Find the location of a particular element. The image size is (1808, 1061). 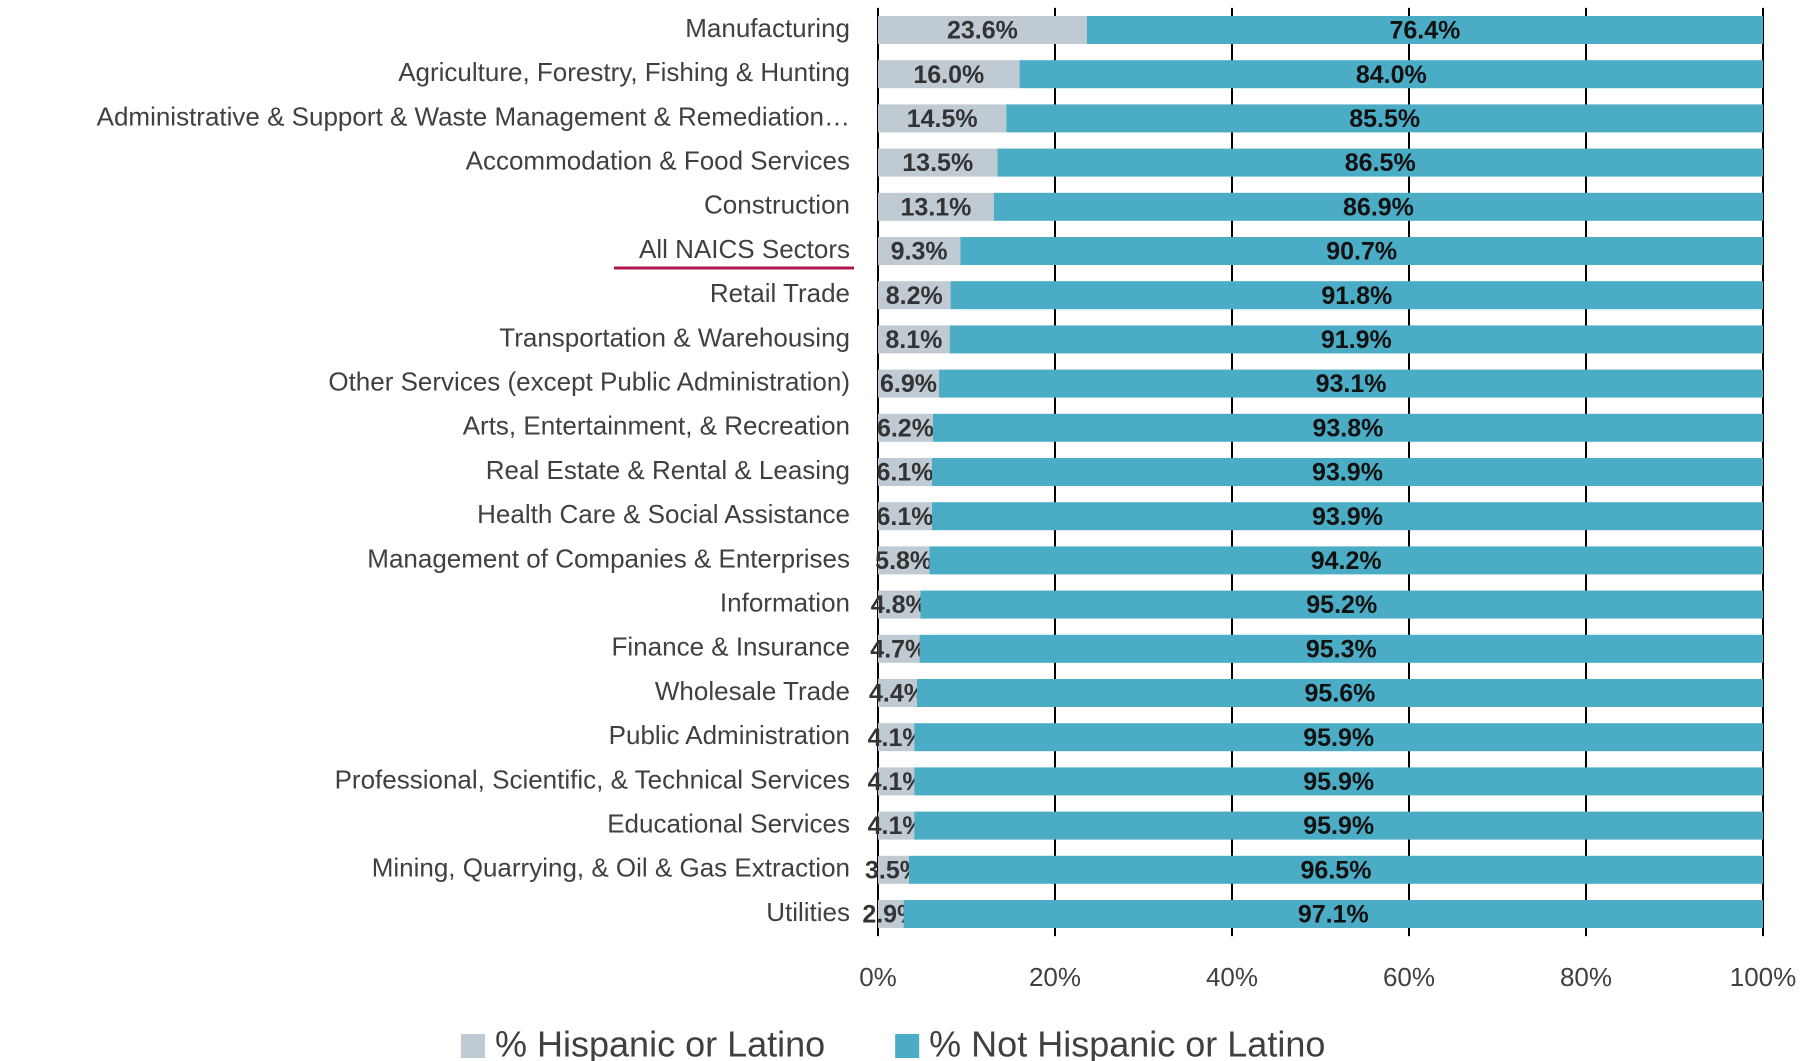

value-label: 85.5% is located at coordinates (1384, 119).